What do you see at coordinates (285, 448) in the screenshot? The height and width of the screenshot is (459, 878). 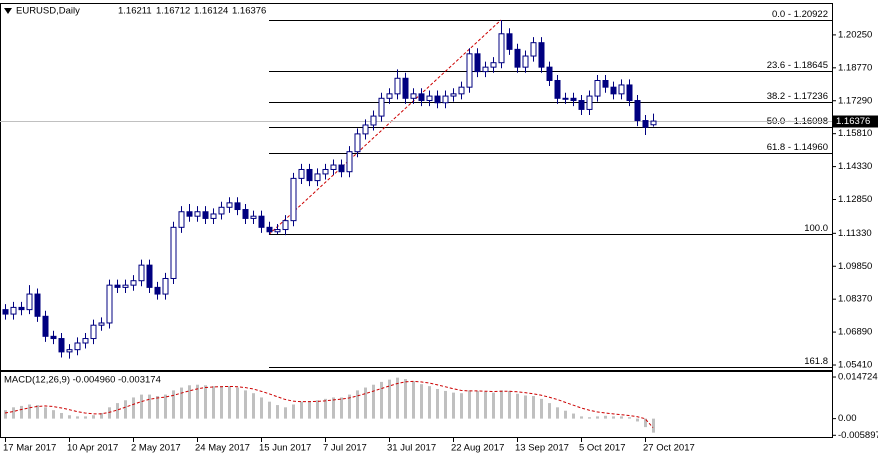 I see `x-tick-label: 15 Jun 2017` at bounding box center [285, 448].